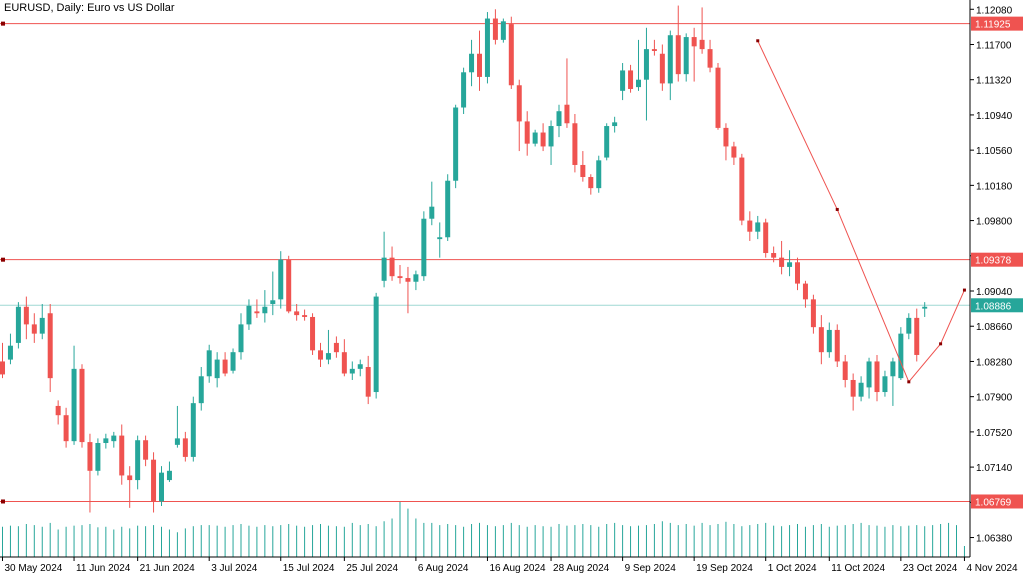  I want to click on current-price-label: 1.08886, so click(993, 306).